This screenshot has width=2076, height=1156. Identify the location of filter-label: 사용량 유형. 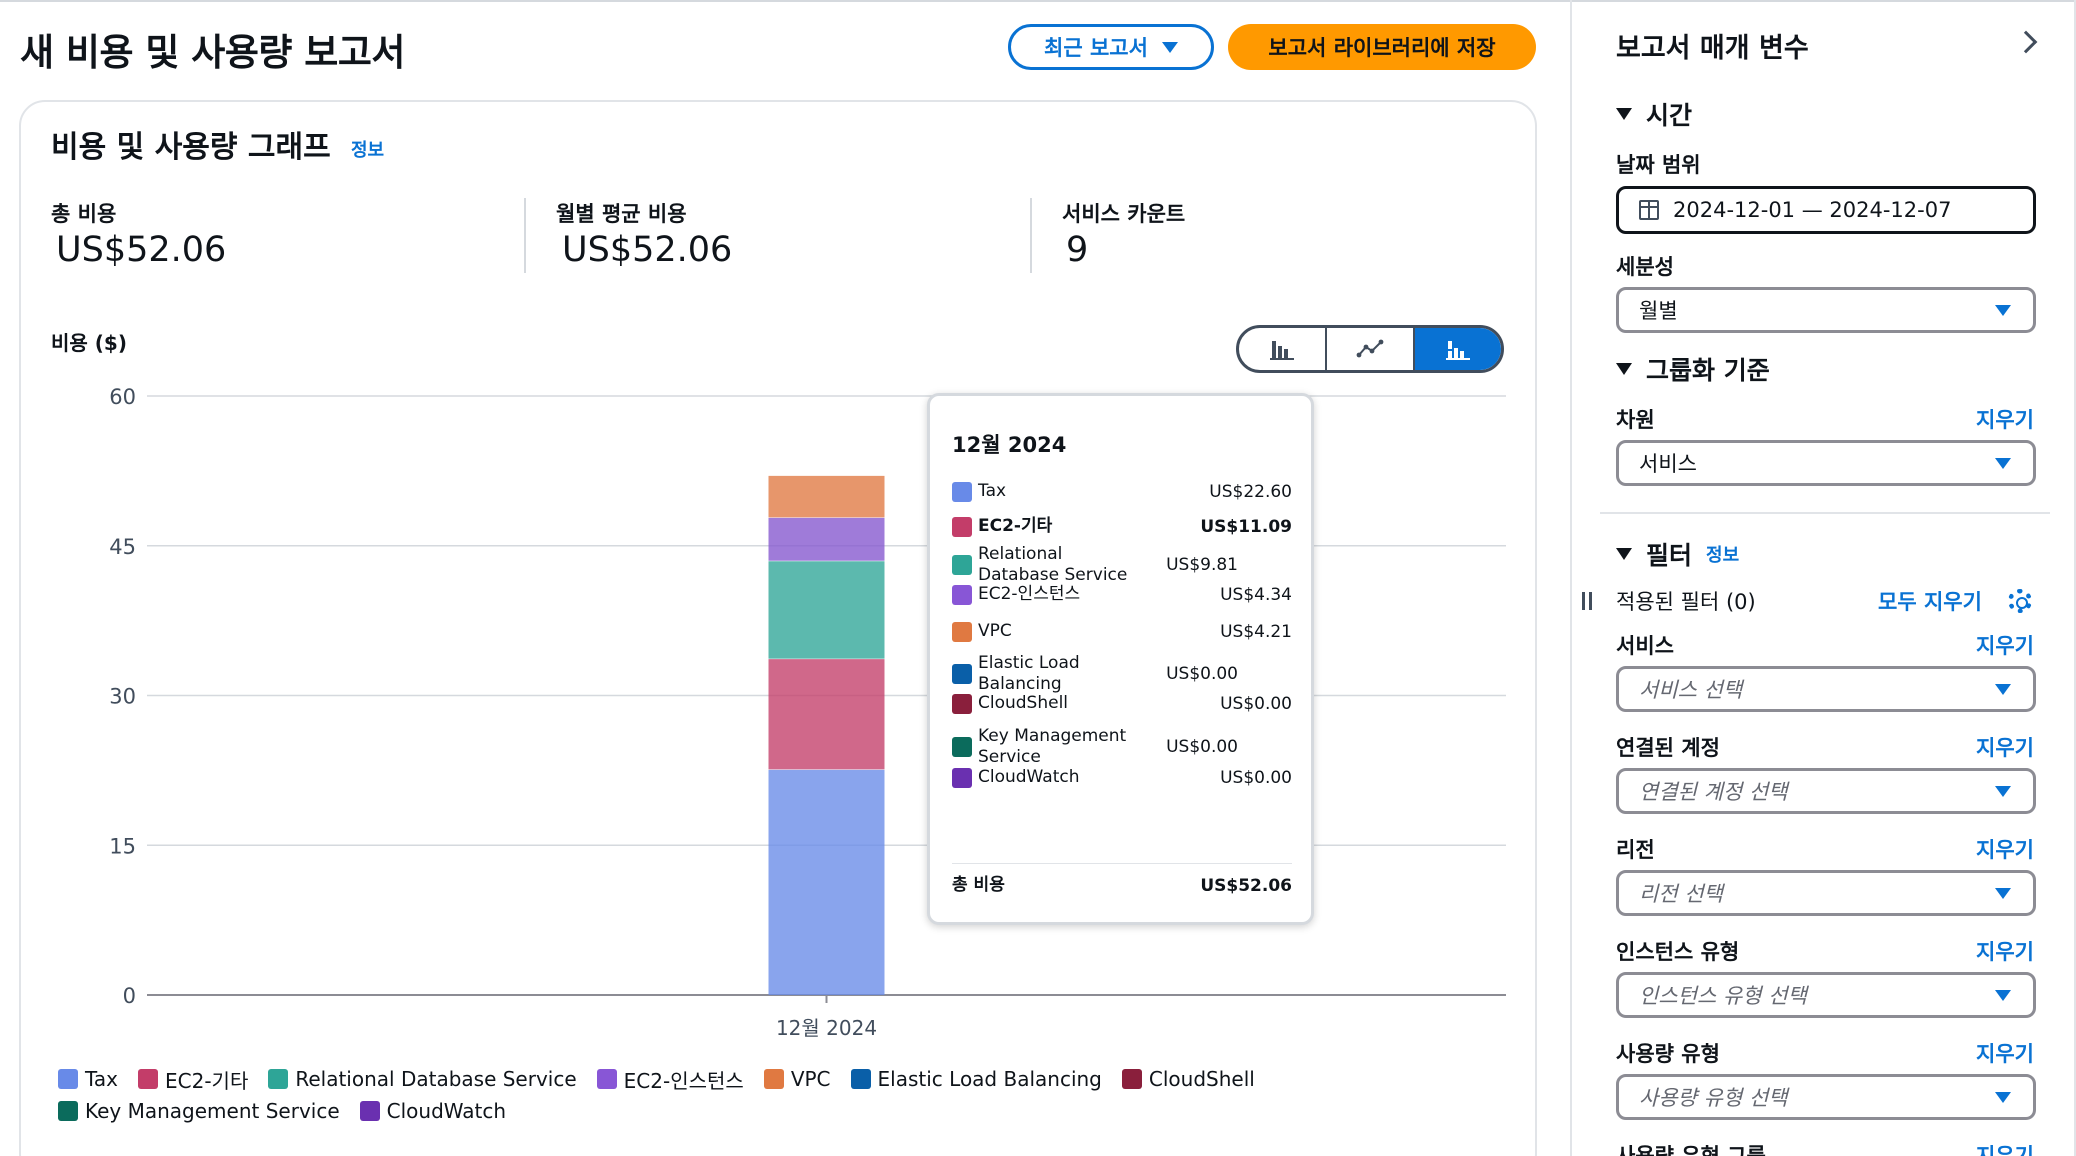
(1668, 1054).